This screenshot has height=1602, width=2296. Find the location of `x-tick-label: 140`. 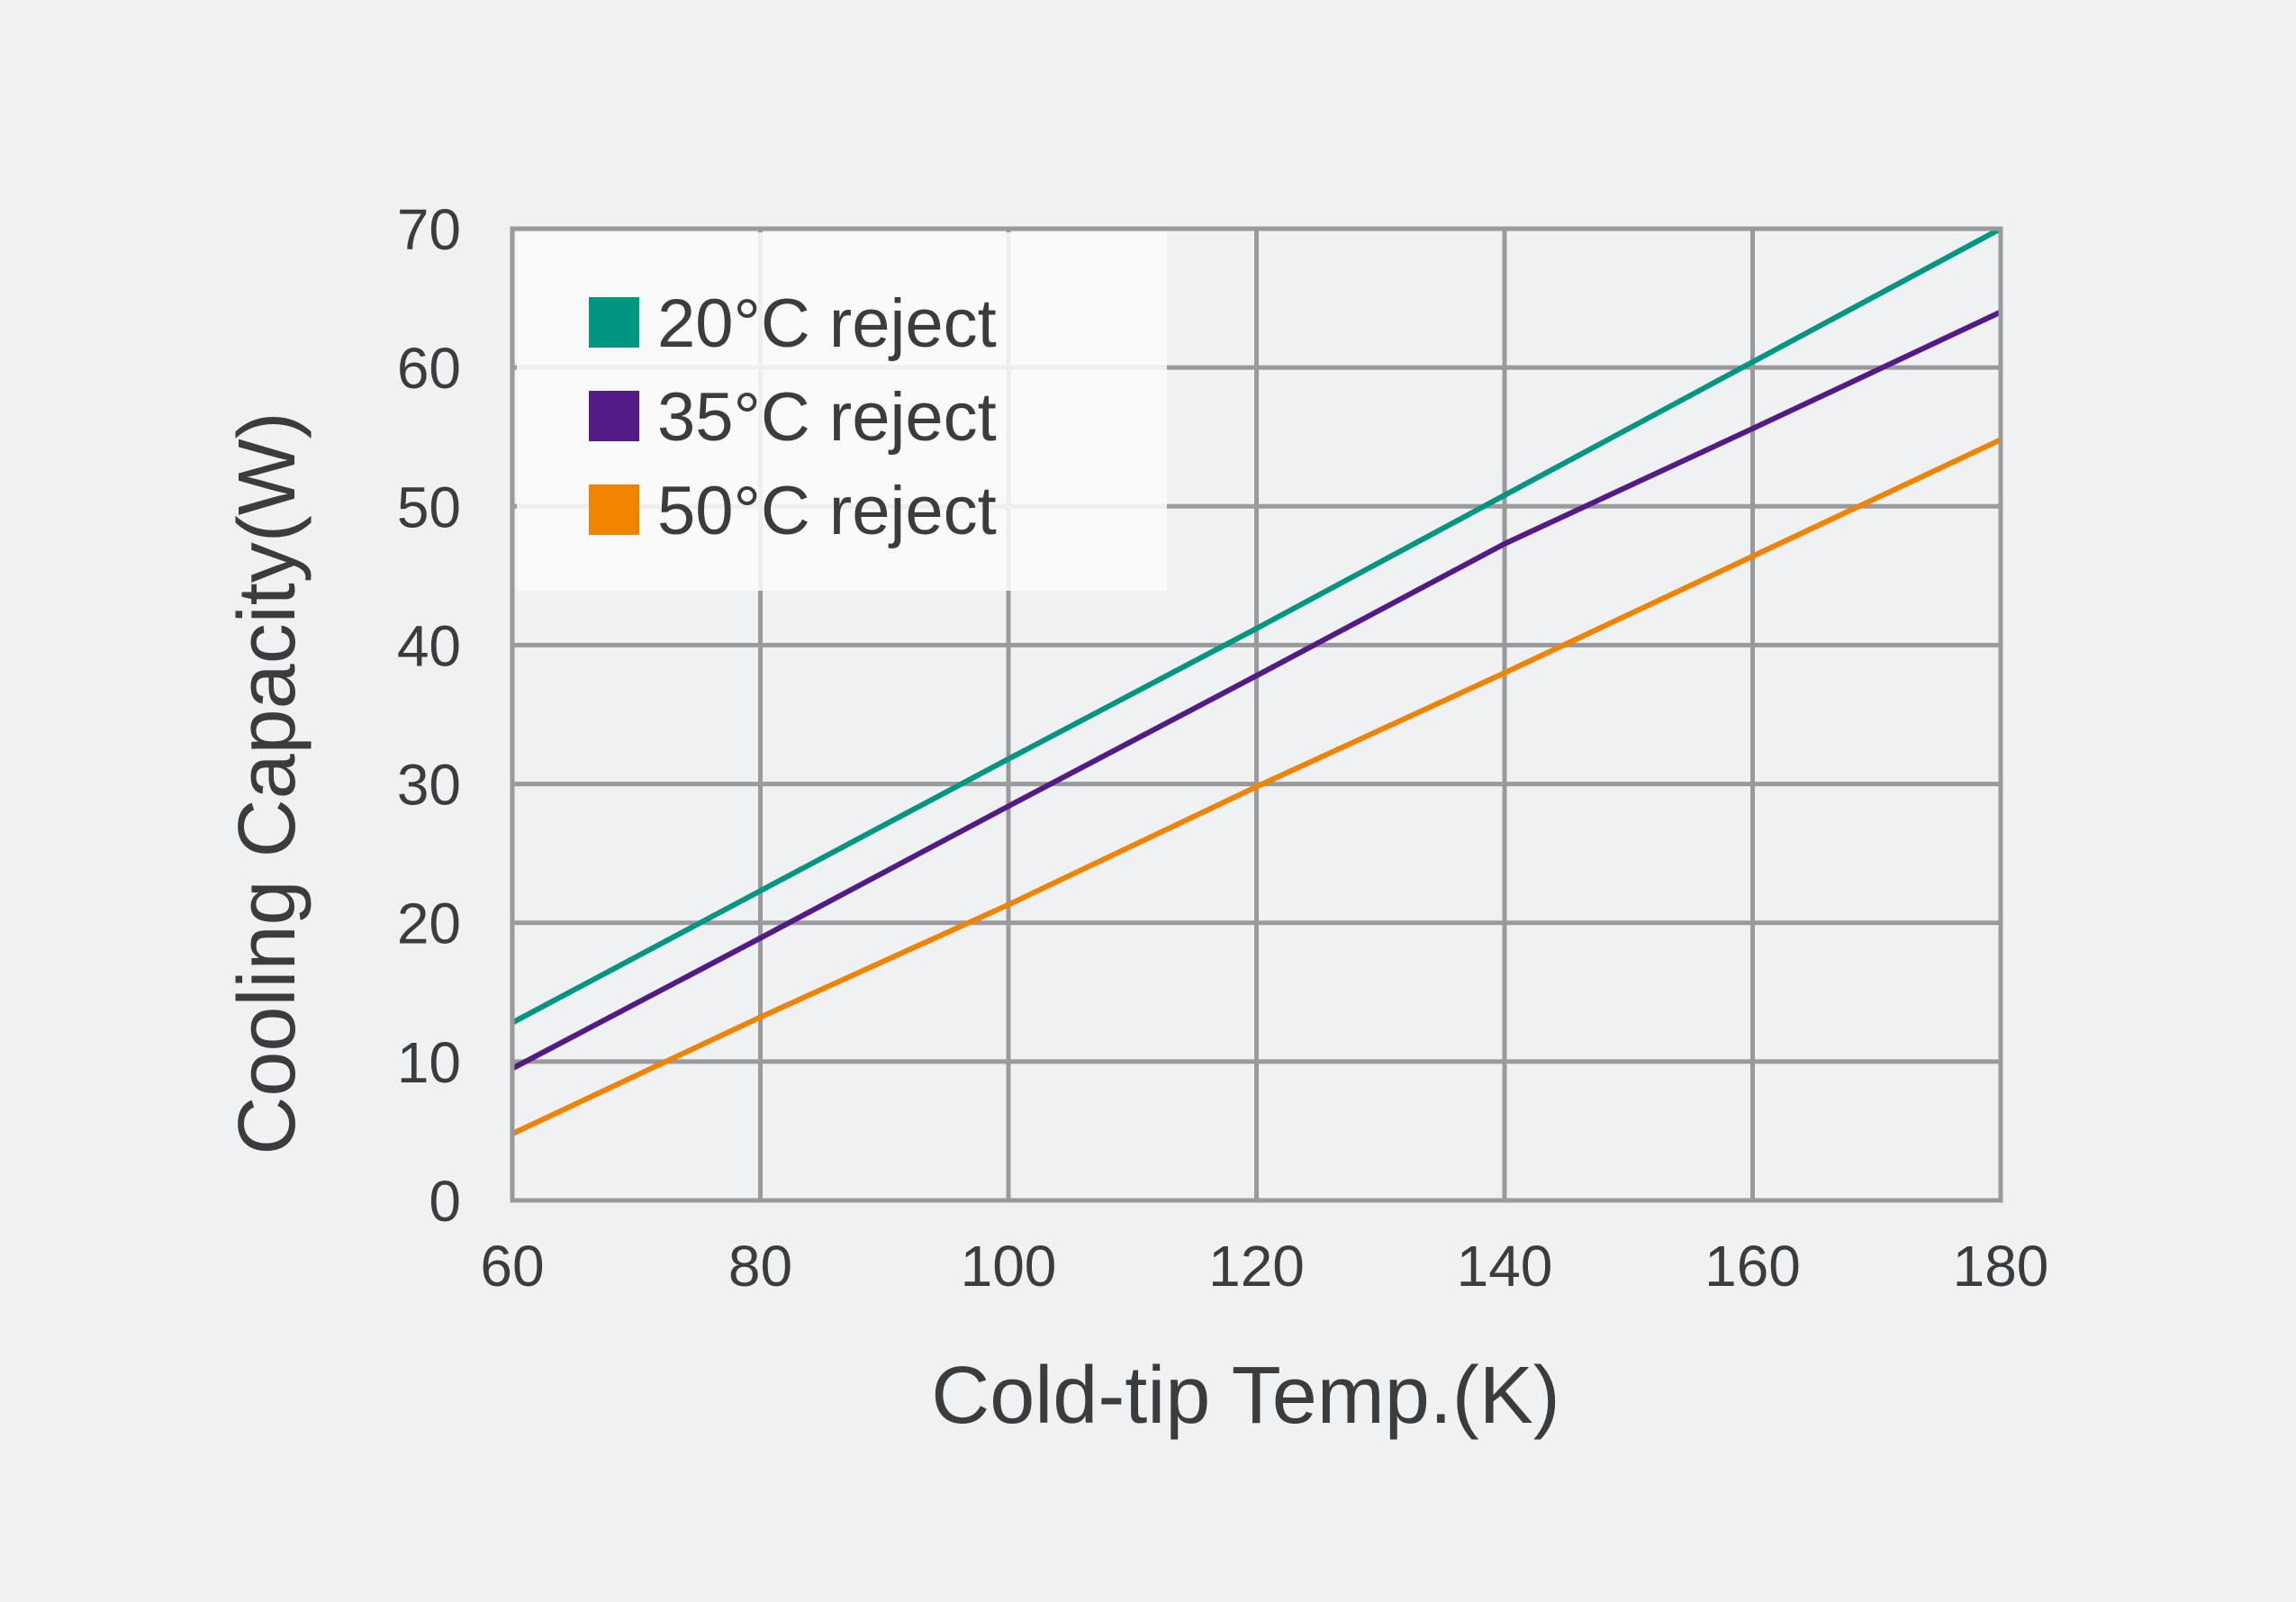

x-tick-label: 140 is located at coordinates (1505, 1266).